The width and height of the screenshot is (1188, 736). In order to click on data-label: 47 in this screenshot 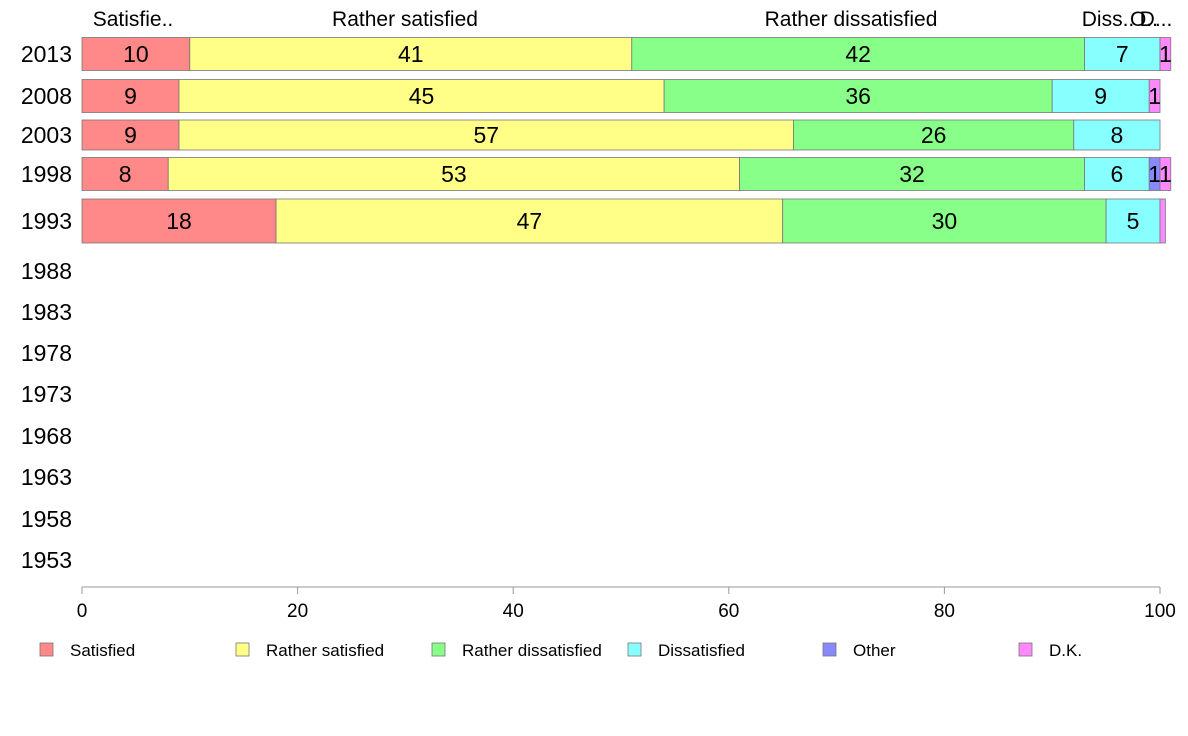, I will do `click(530, 221)`.